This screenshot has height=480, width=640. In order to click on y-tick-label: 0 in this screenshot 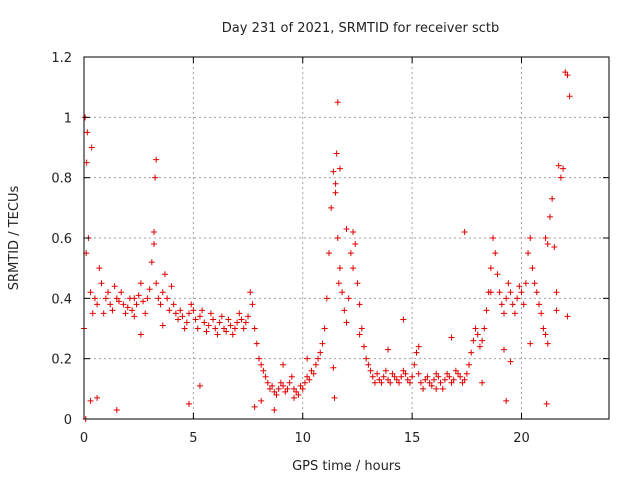, I will do `click(68, 420)`.